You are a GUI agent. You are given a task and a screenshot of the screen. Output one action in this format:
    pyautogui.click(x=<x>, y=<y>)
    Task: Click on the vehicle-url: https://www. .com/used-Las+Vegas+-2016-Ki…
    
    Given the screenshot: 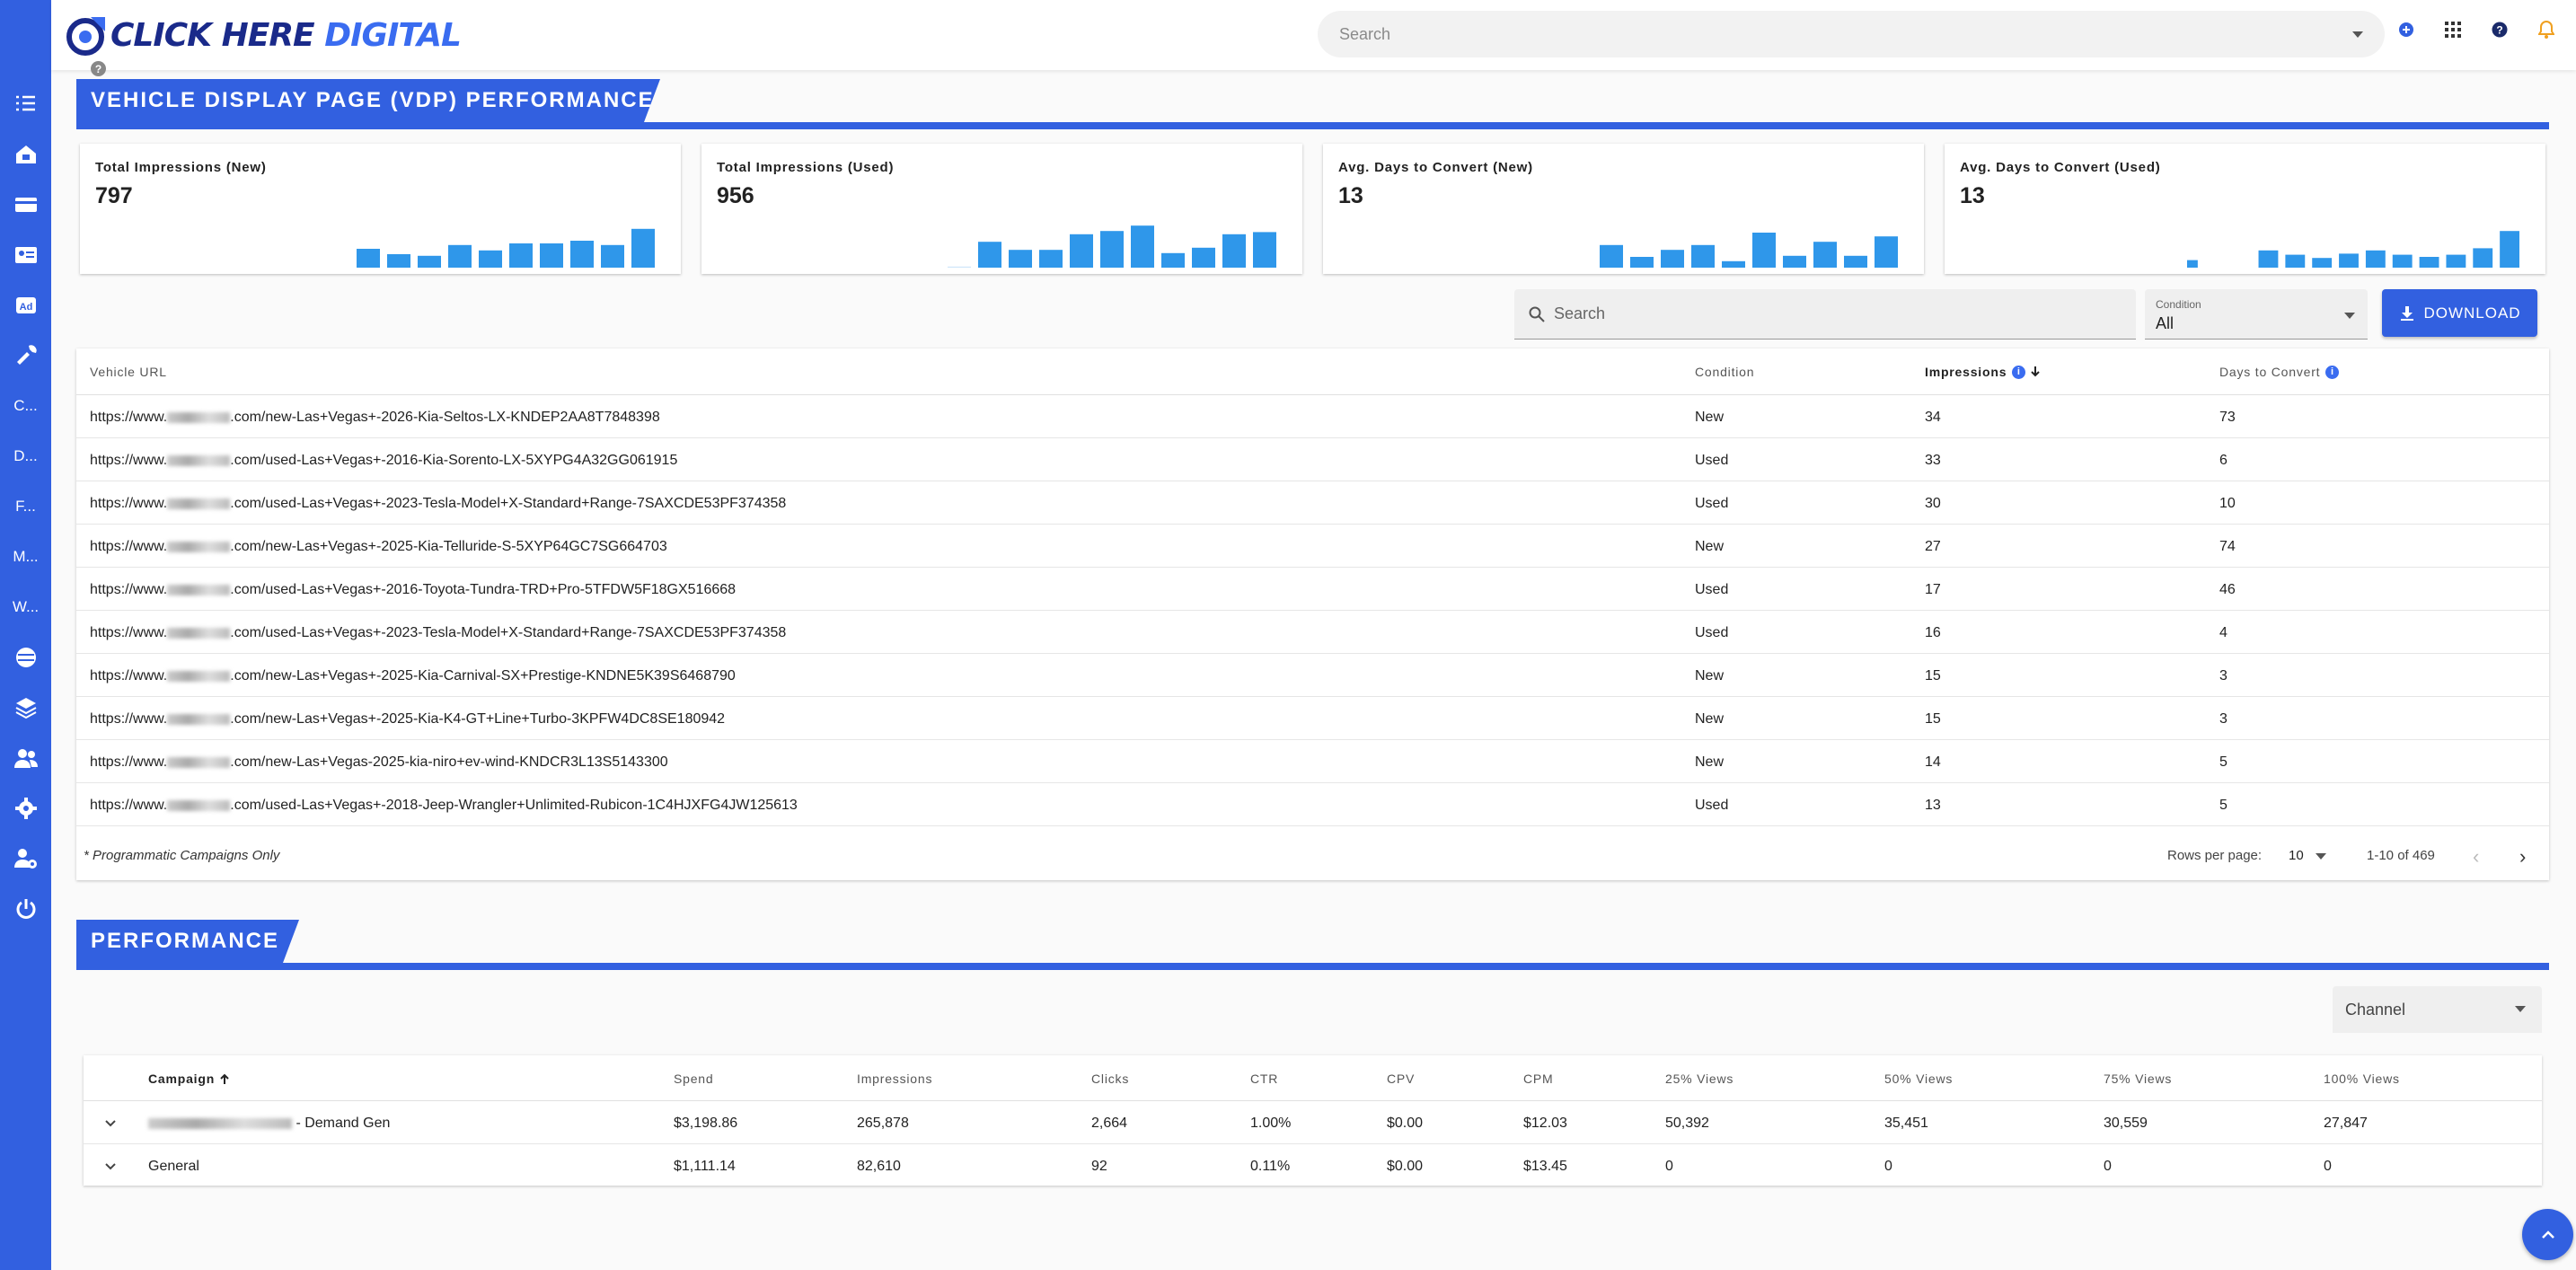 What is the action you would take?
    pyautogui.click(x=384, y=460)
    